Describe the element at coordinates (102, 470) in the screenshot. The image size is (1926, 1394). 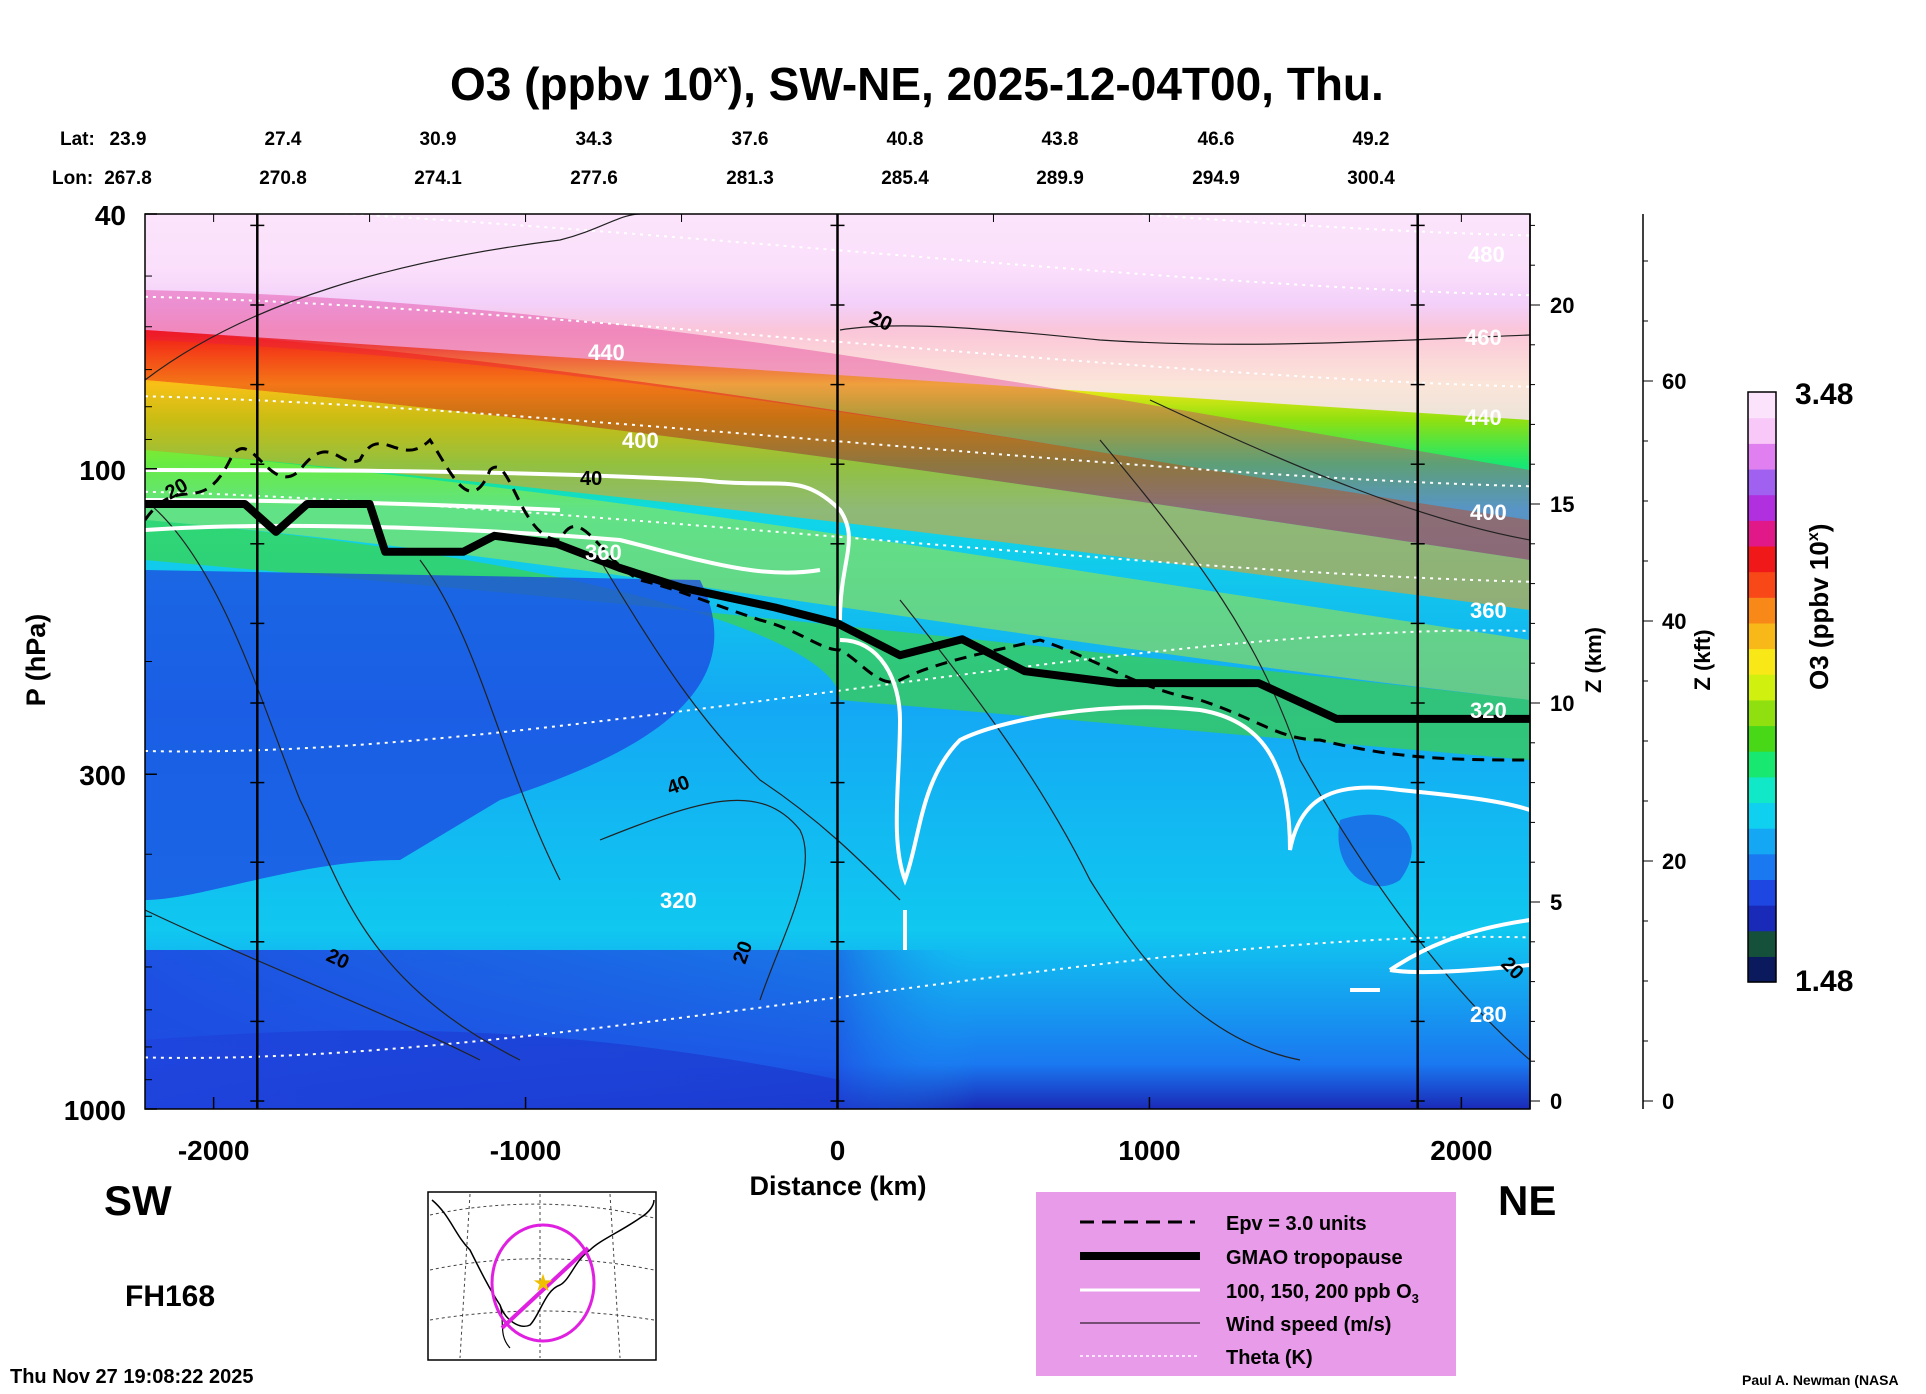
I see `y-tick-label: 100` at that location.